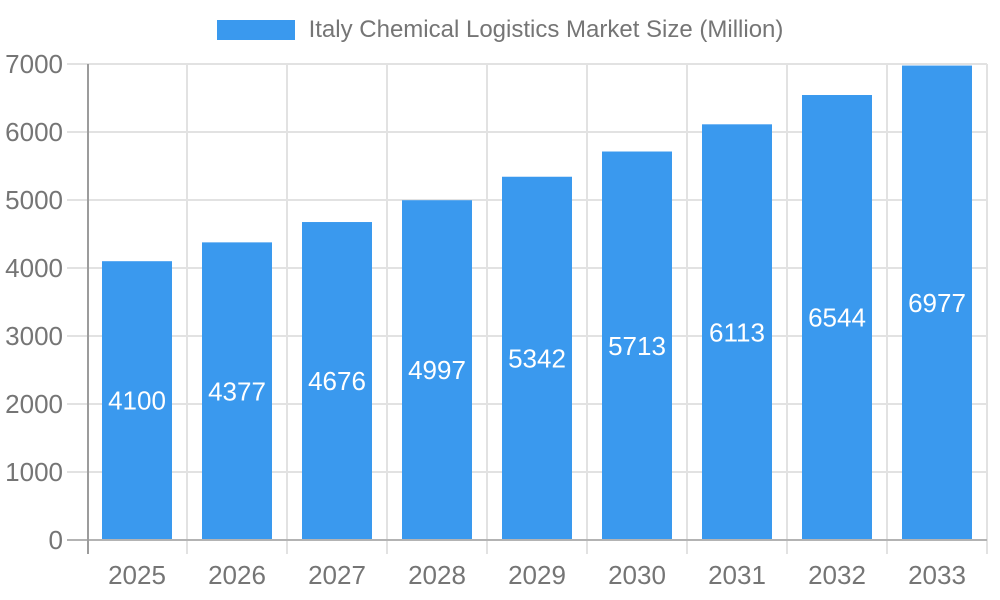 This screenshot has width=1000, height=600. I want to click on bar-2028, so click(437, 370).